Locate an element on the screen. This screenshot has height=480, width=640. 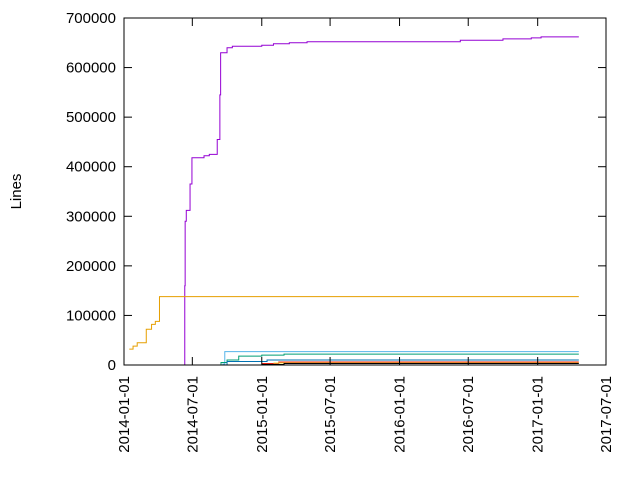
y-tick-label: 400000 is located at coordinates (91, 167).